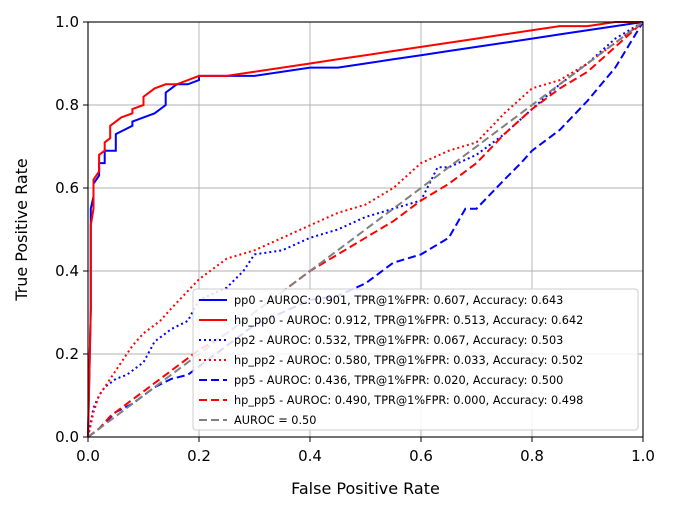  Describe the element at coordinates (88, 456) in the screenshot. I see `x-tick-label: 0.0` at that location.